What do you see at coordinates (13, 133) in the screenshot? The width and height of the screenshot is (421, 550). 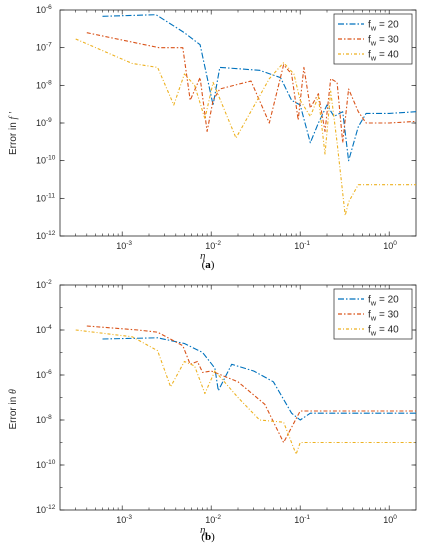 I see `y-axis-label: Error in f ′` at bounding box center [13, 133].